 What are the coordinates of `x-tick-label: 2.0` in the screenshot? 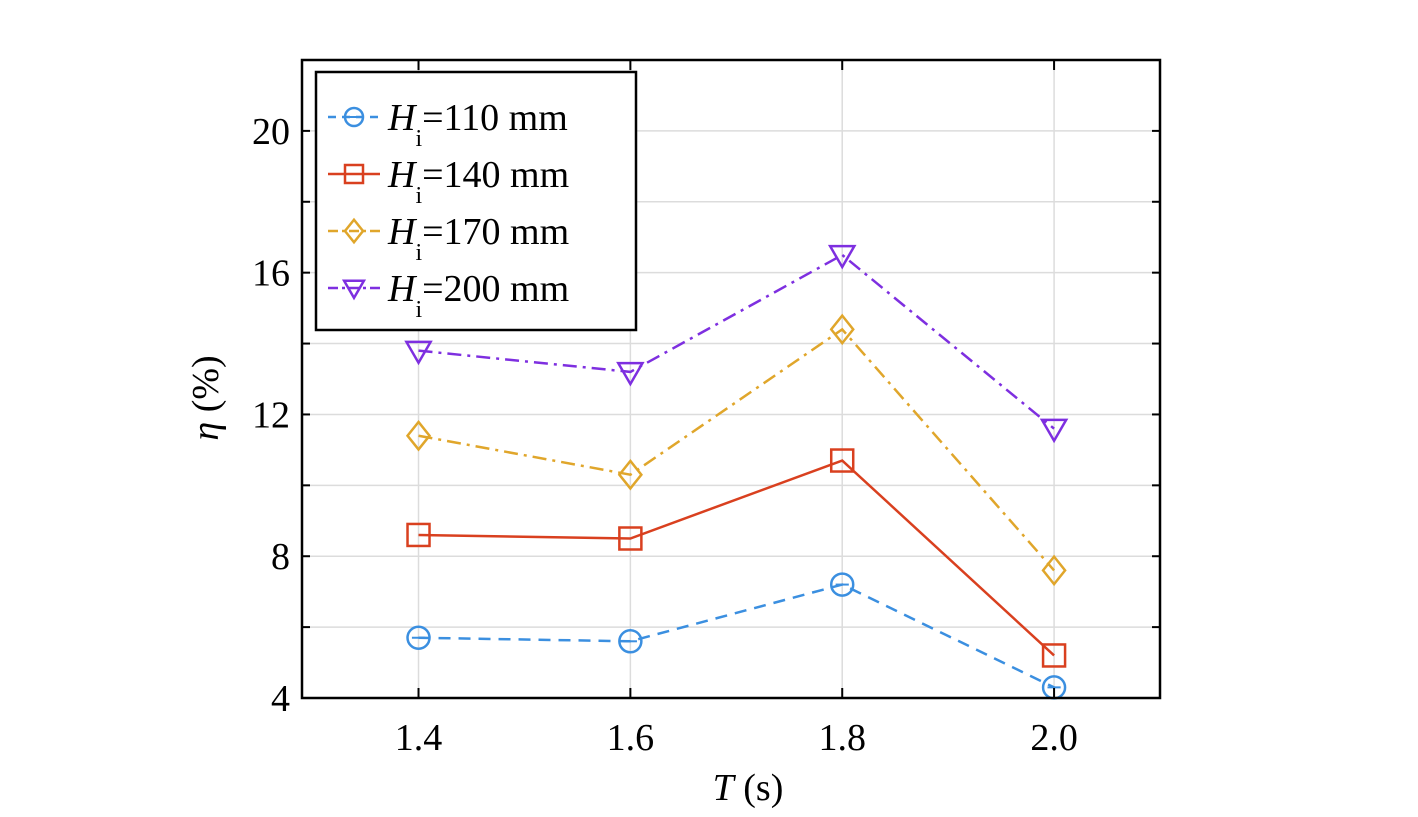 It's located at (1054, 738).